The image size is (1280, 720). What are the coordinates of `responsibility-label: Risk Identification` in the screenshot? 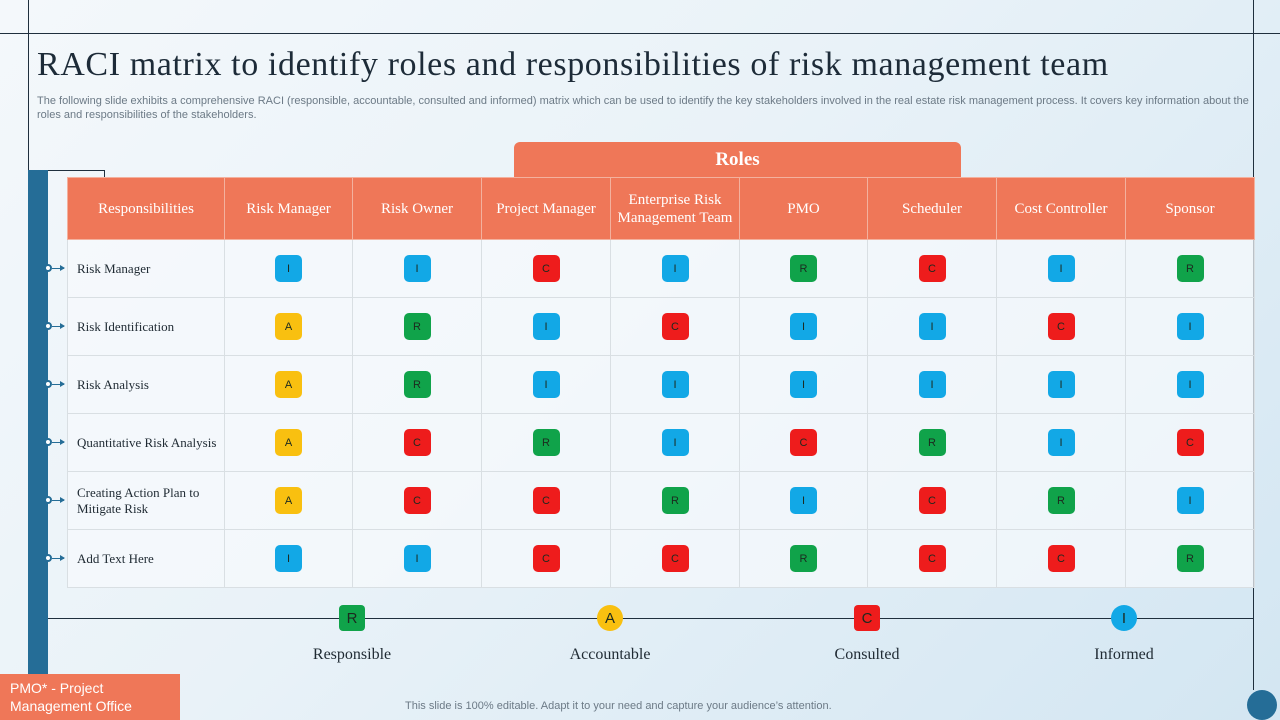 It's located at (146, 326).